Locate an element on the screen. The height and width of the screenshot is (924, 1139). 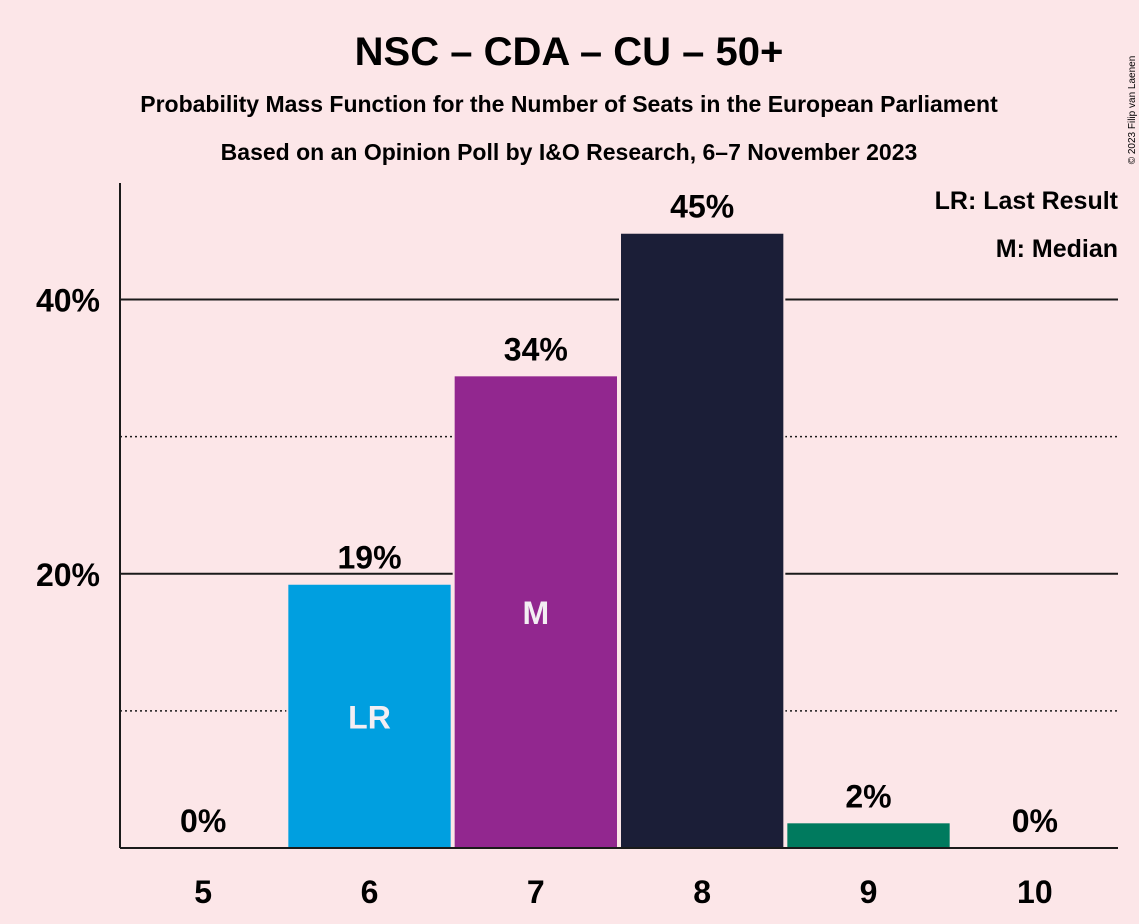
y-tick-label-0: 20% is located at coordinates (68, 575).